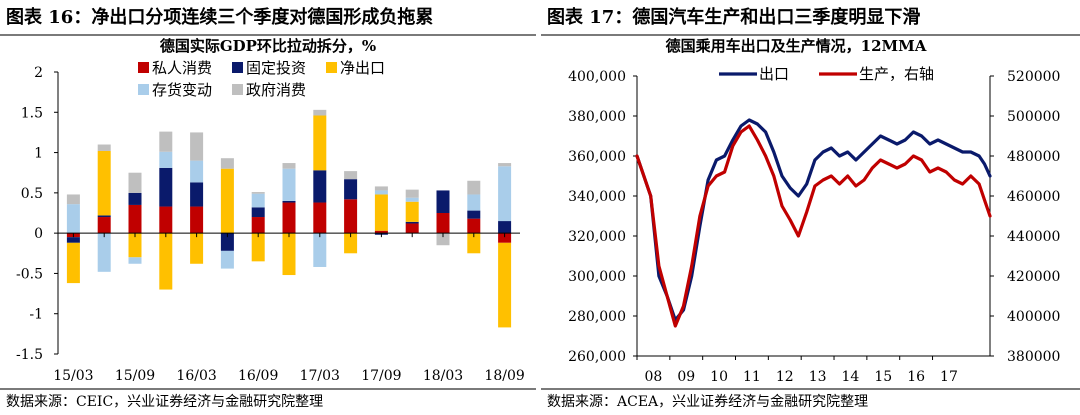 The image size is (1080, 415). I want to click on x-tick-label: 16, so click(916, 377).